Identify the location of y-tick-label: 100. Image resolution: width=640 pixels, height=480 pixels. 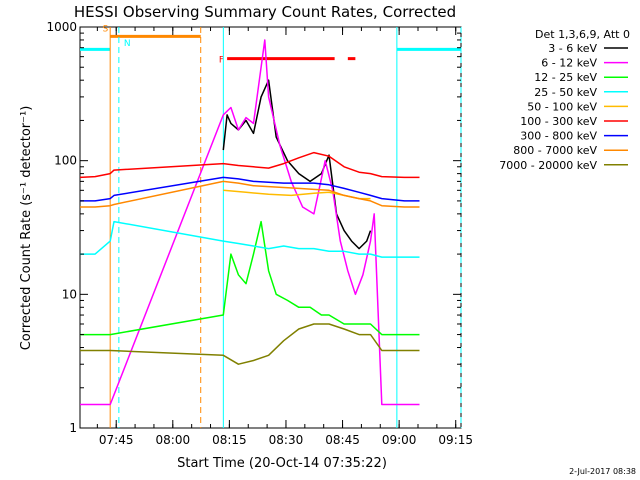
(65, 161).